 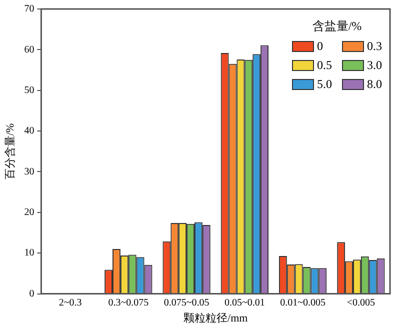 What do you see at coordinates (128, 302) in the screenshot?
I see `x-tick-label: 0.3~0.075` at bounding box center [128, 302].